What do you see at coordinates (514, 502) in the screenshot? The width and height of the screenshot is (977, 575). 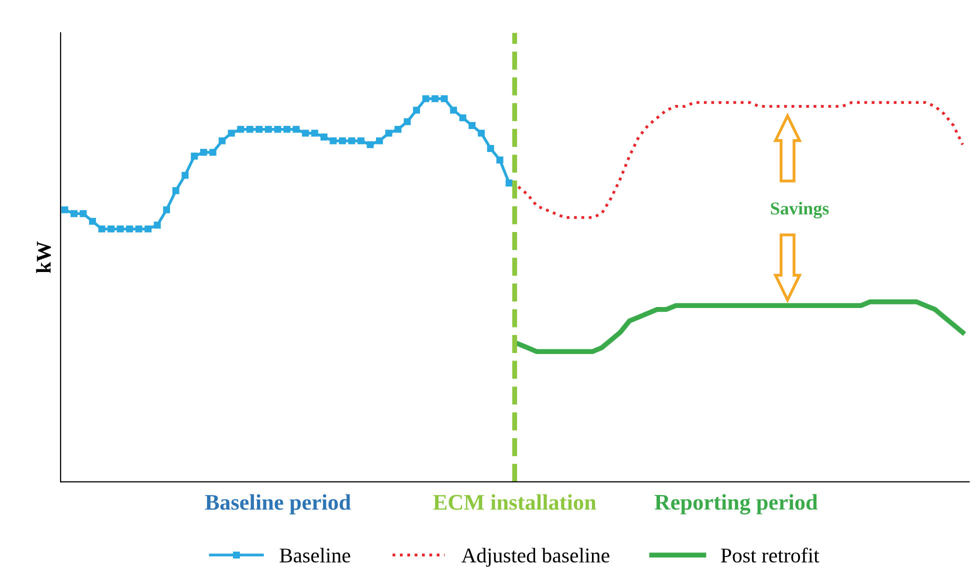 I see `text: ECM installation` at bounding box center [514, 502].